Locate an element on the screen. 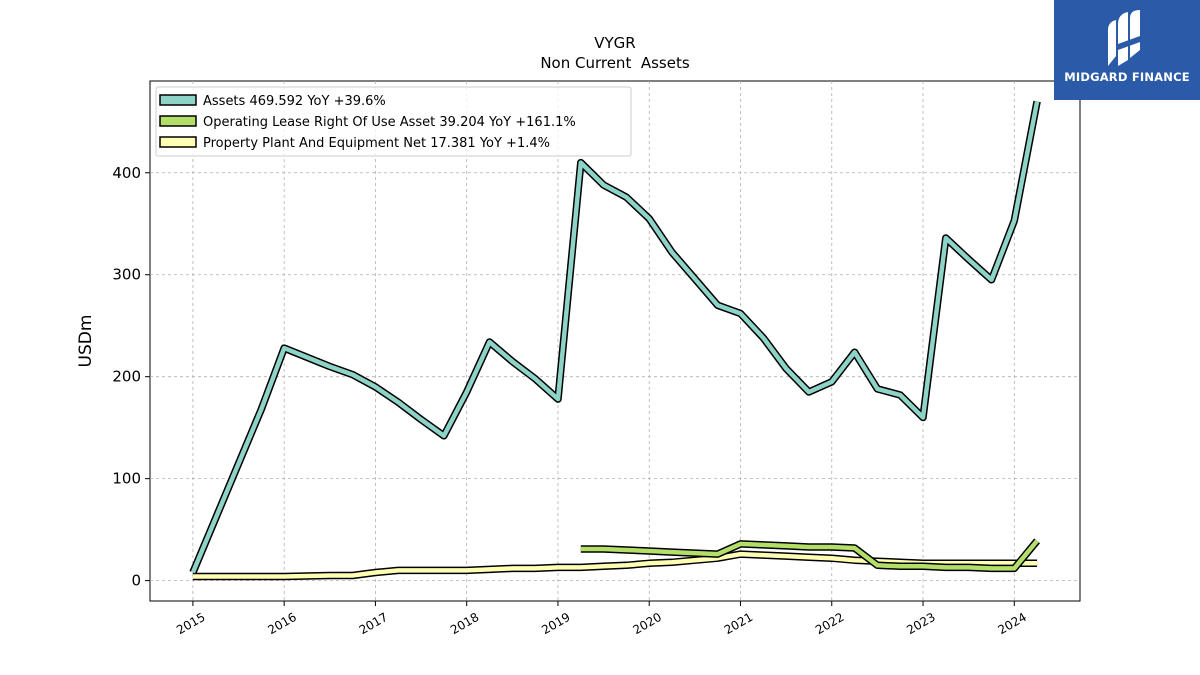  brand-logo: MIDGARD FINANCE is located at coordinates (1127, 50).